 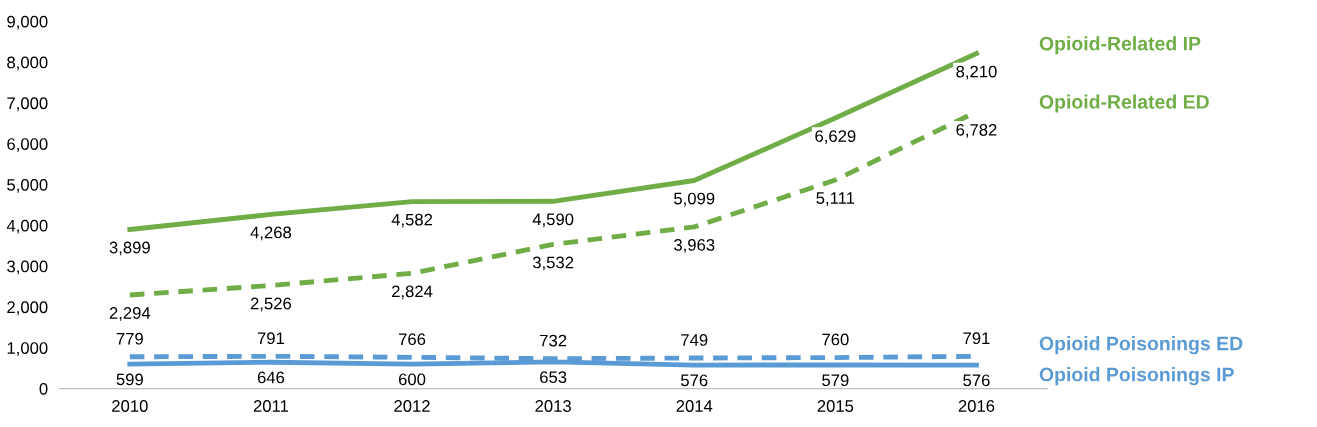 What do you see at coordinates (553, 406) in the screenshot?
I see `x-tick-label: 2013` at bounding box center [553, 406].